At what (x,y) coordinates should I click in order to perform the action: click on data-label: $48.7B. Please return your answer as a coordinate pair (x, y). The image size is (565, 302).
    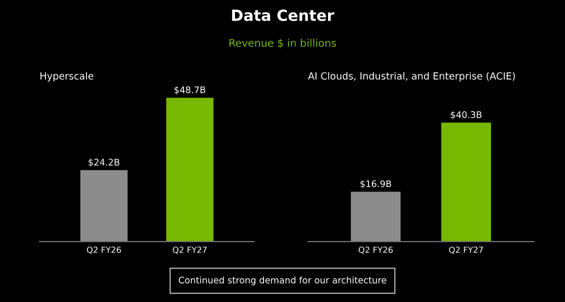
    Looking at the image, I should click on (190, 90).